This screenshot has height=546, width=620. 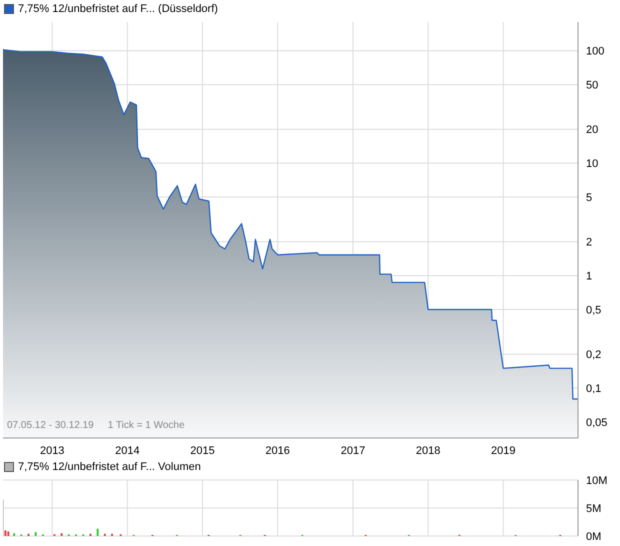 What do you see at coordinates (597, 422) in the screenshot?
I see `y-tick-label: 0,05` at bounding box center [597, 422].